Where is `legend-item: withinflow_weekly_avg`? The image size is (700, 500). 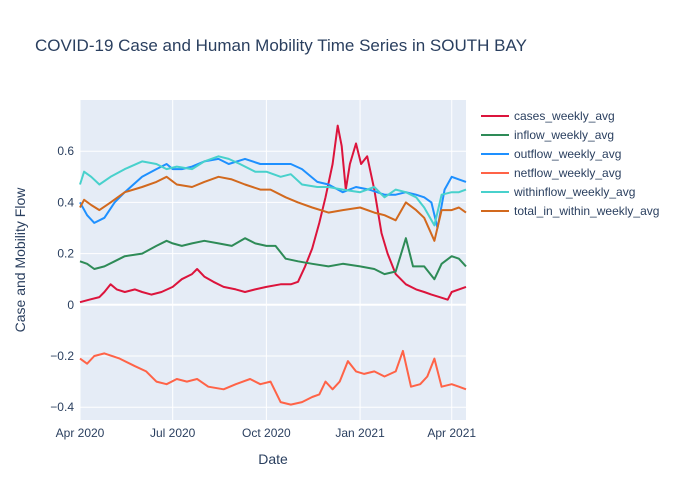 legend-item: withinflow_weekly_avg is located at coordinates (558, 192).